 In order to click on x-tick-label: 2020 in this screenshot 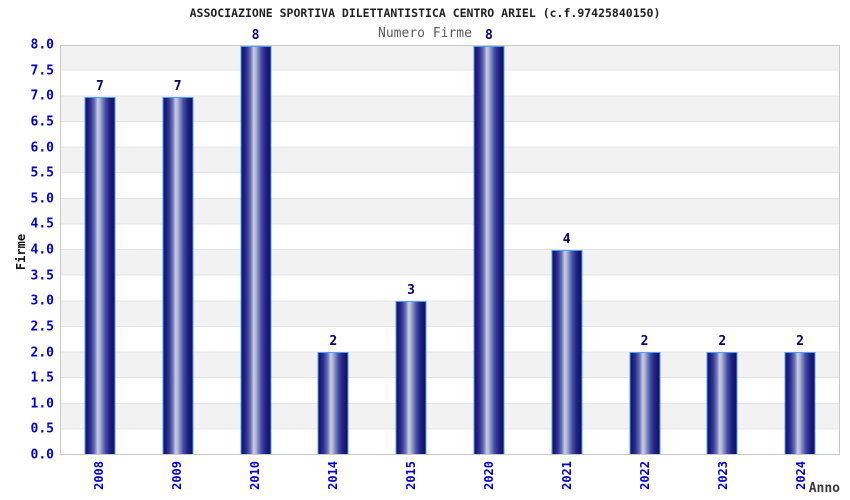, I will do `click(489, 475)`.